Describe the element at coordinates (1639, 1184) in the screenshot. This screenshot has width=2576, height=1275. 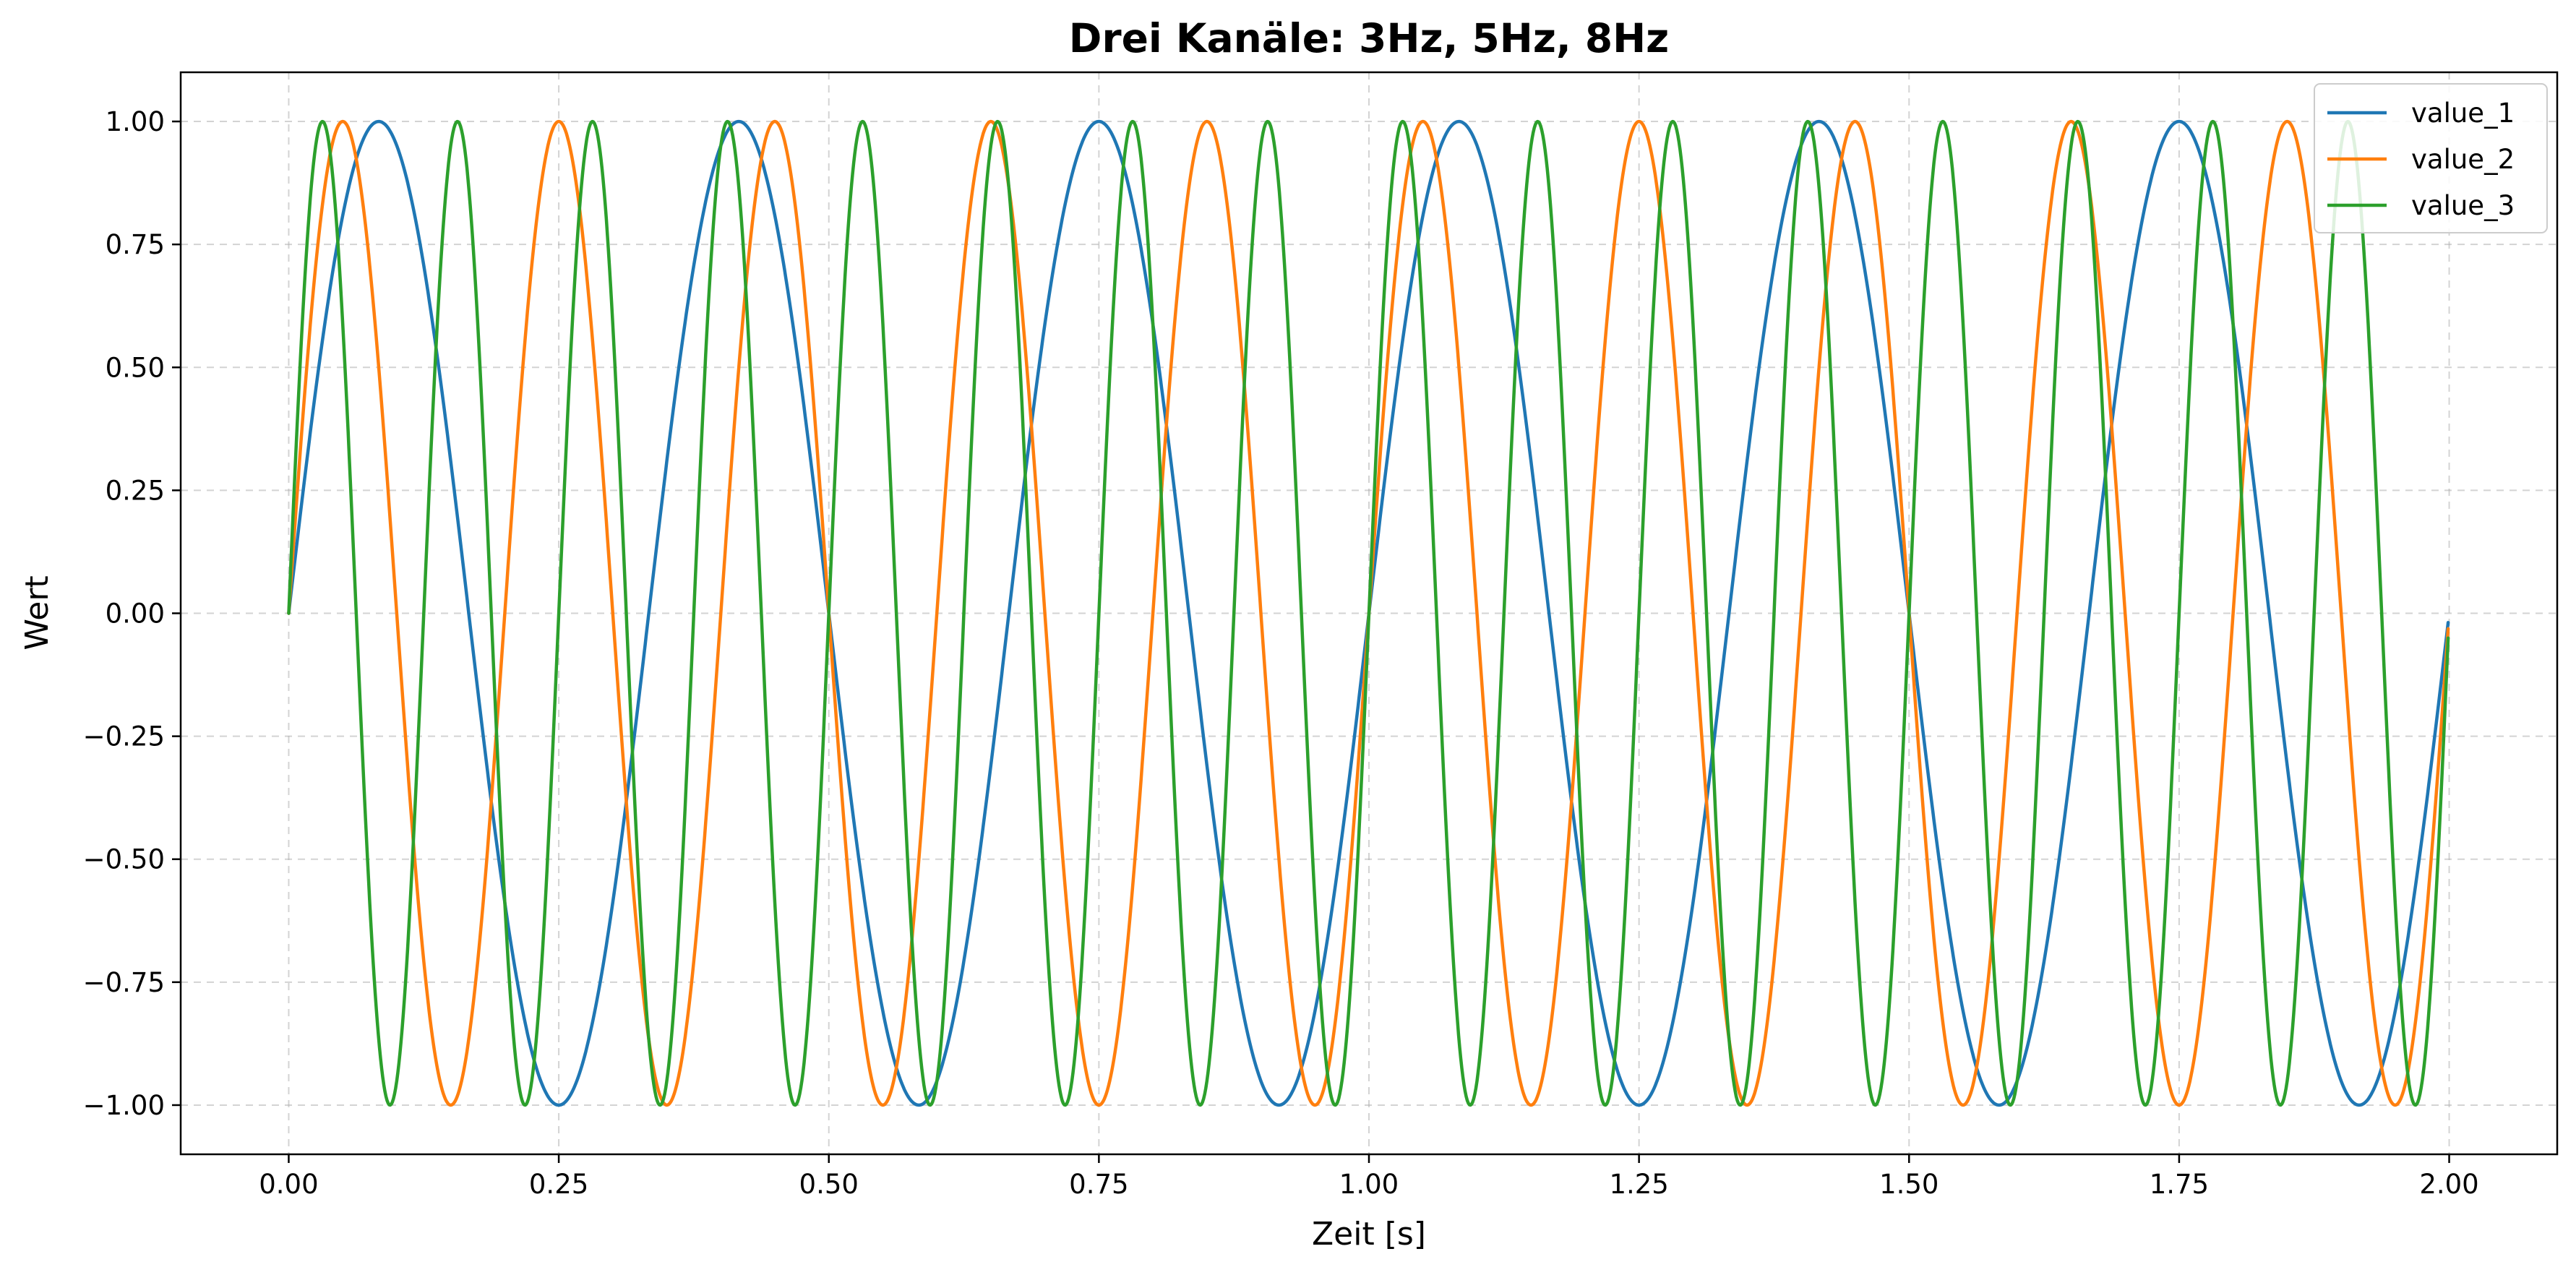
I see `x-tick-label: 1.25` at that location.